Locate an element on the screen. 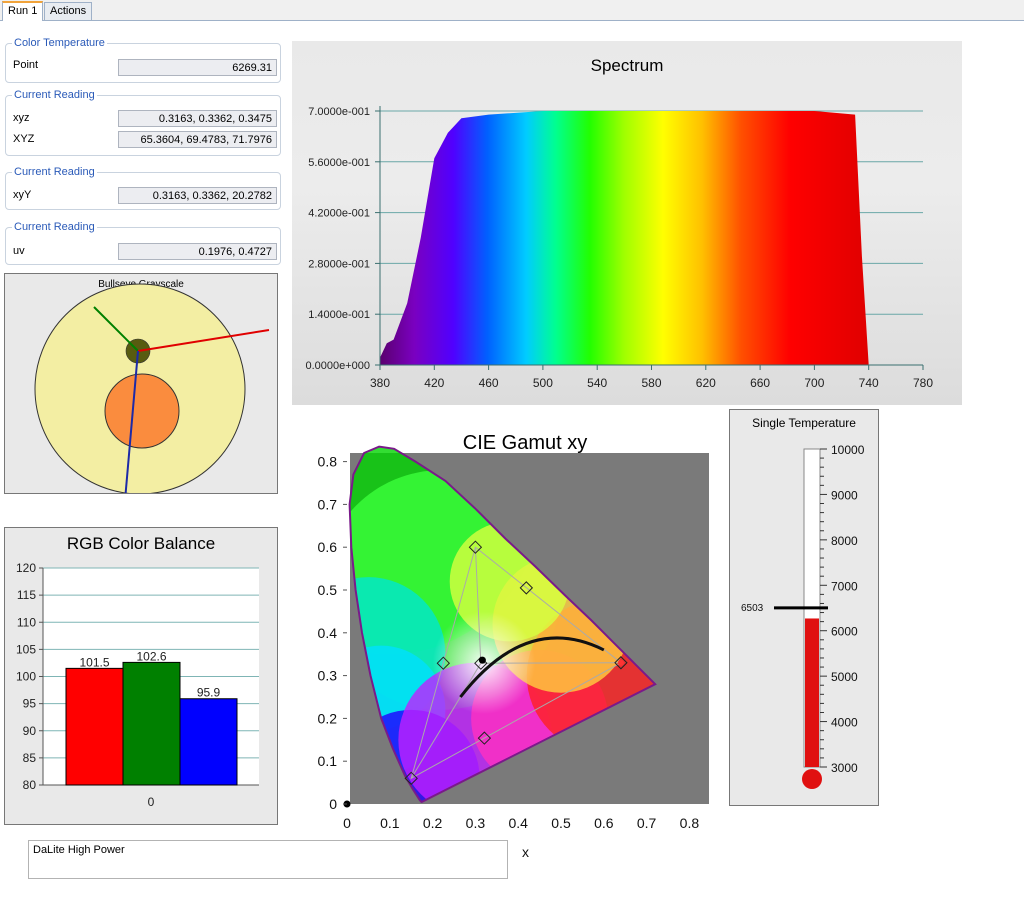  rgb-bar-value-label: 95.9 is located at coordinates (209, 693).